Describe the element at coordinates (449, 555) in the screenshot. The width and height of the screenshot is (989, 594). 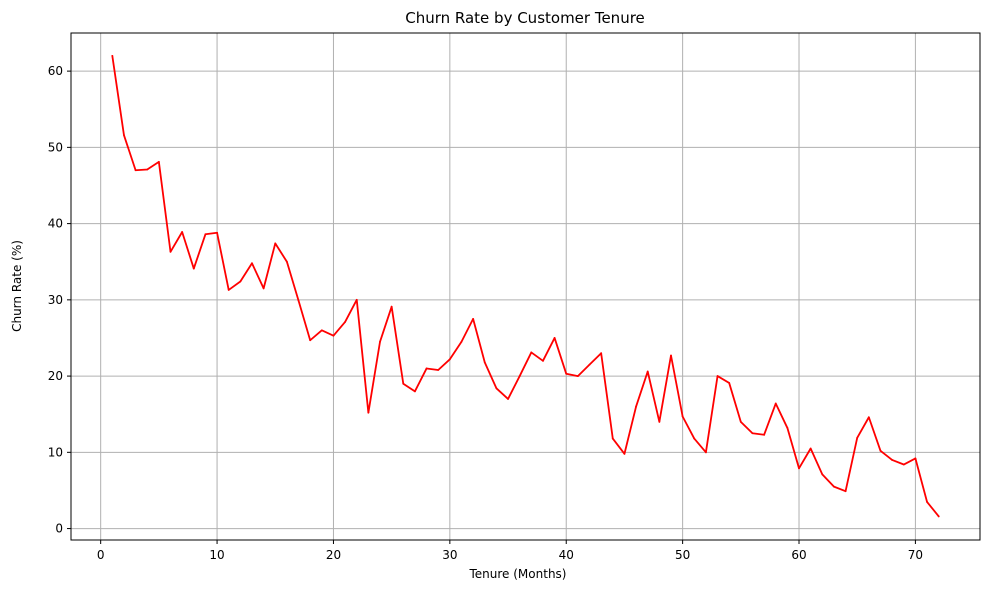
I see `x-tick-label: 30` at that location.